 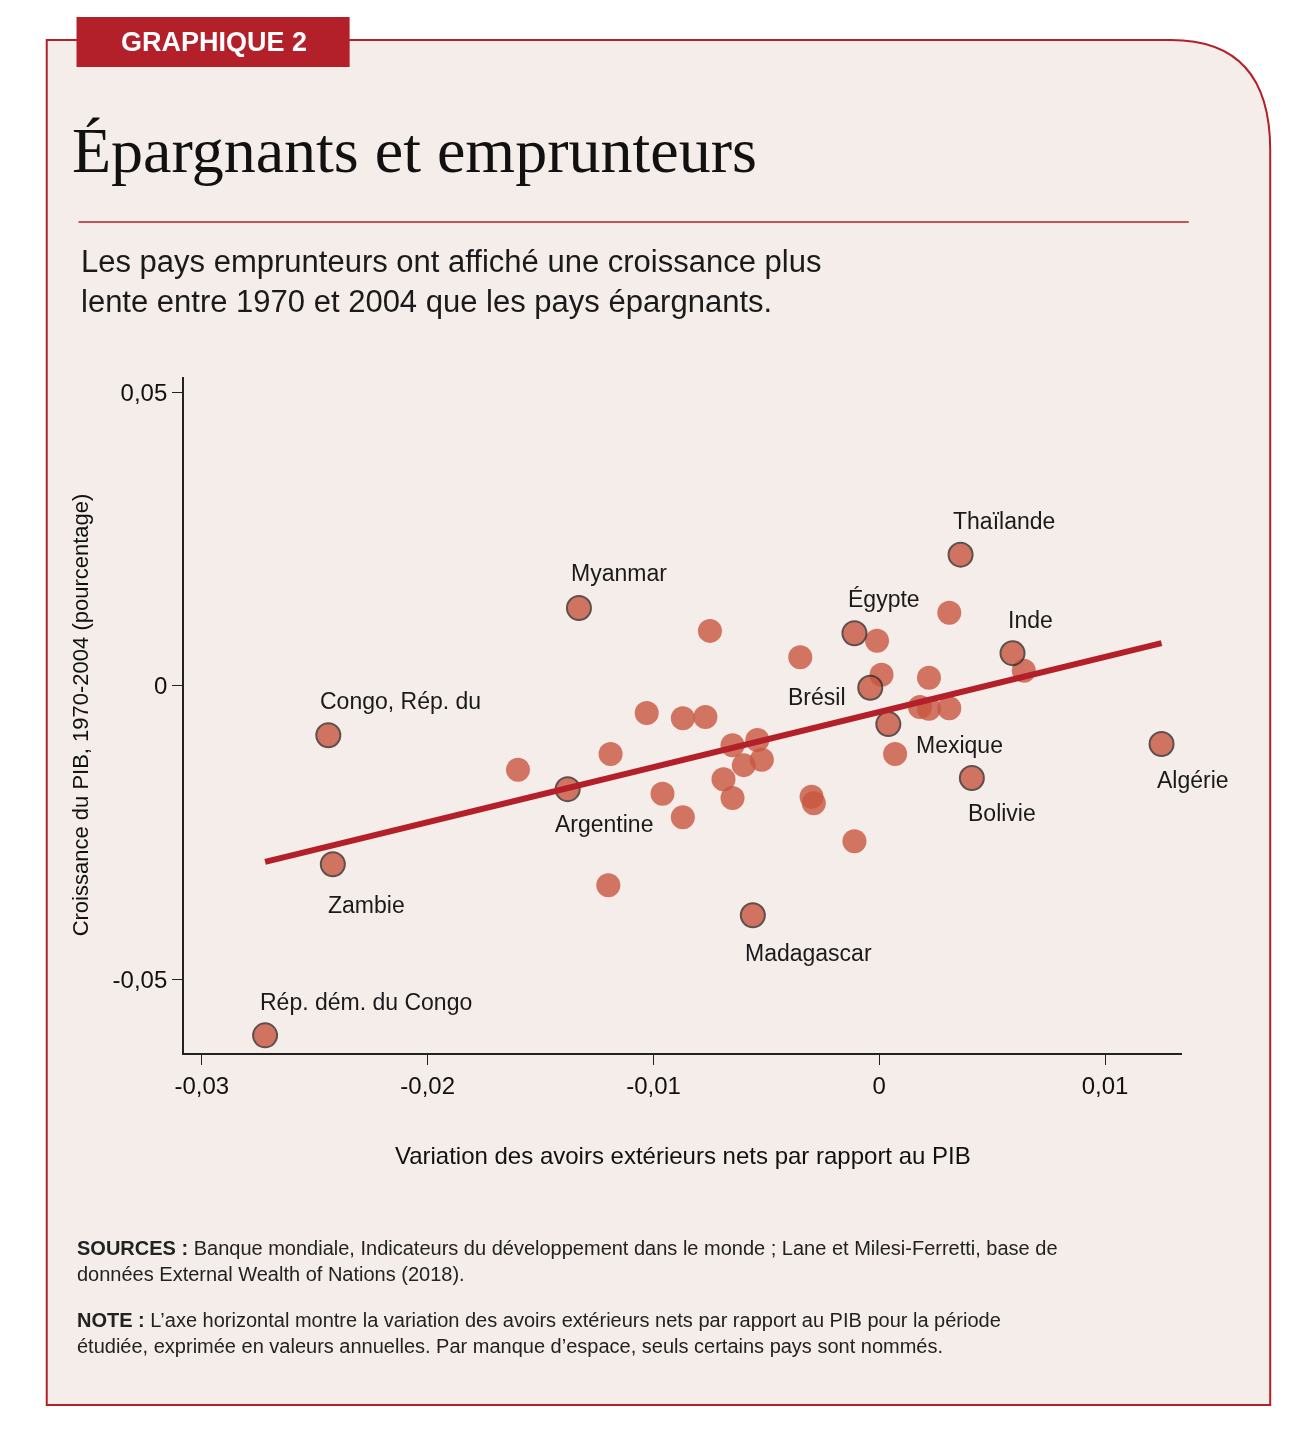 What do you see at coordinates (1193, 780) in the screenshot?
I see `annotation: Algérie` at bounding box center [1193, 780].